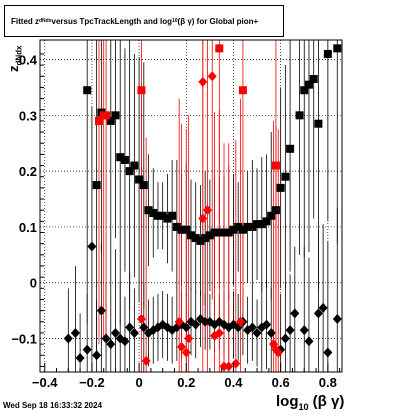  What do you see at coordinates (28, 227) in the screenshot?
I see `y-tick-label: 0.1` at bounding box center [28, 227].